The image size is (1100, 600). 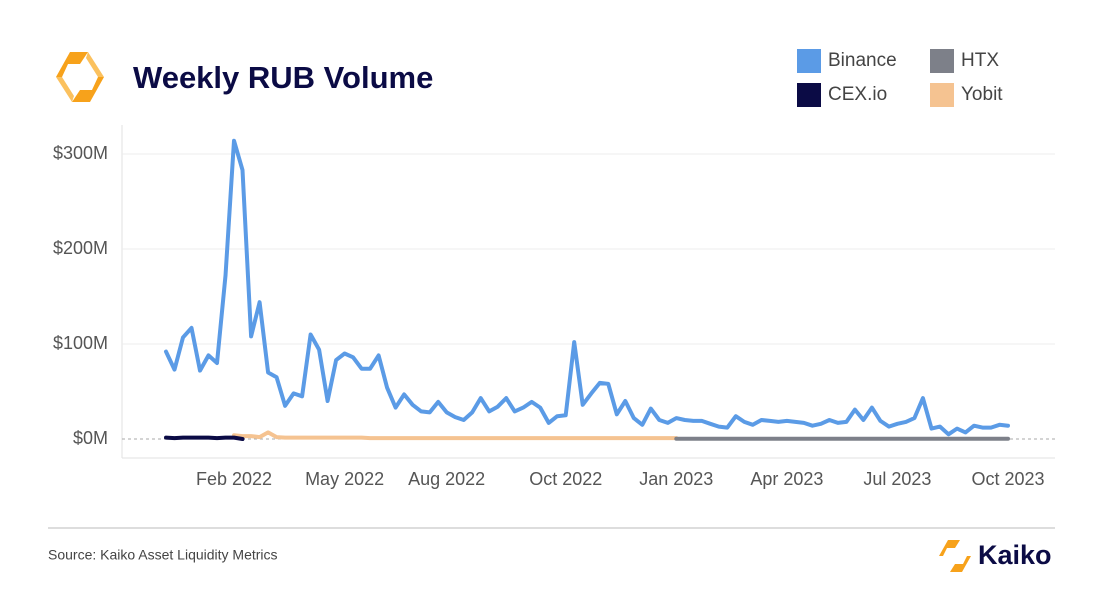 What do you see at coordinates (90, 438) in the screenshot?
I see `y-tick-label: $0M` at bounding box center [90, 438].